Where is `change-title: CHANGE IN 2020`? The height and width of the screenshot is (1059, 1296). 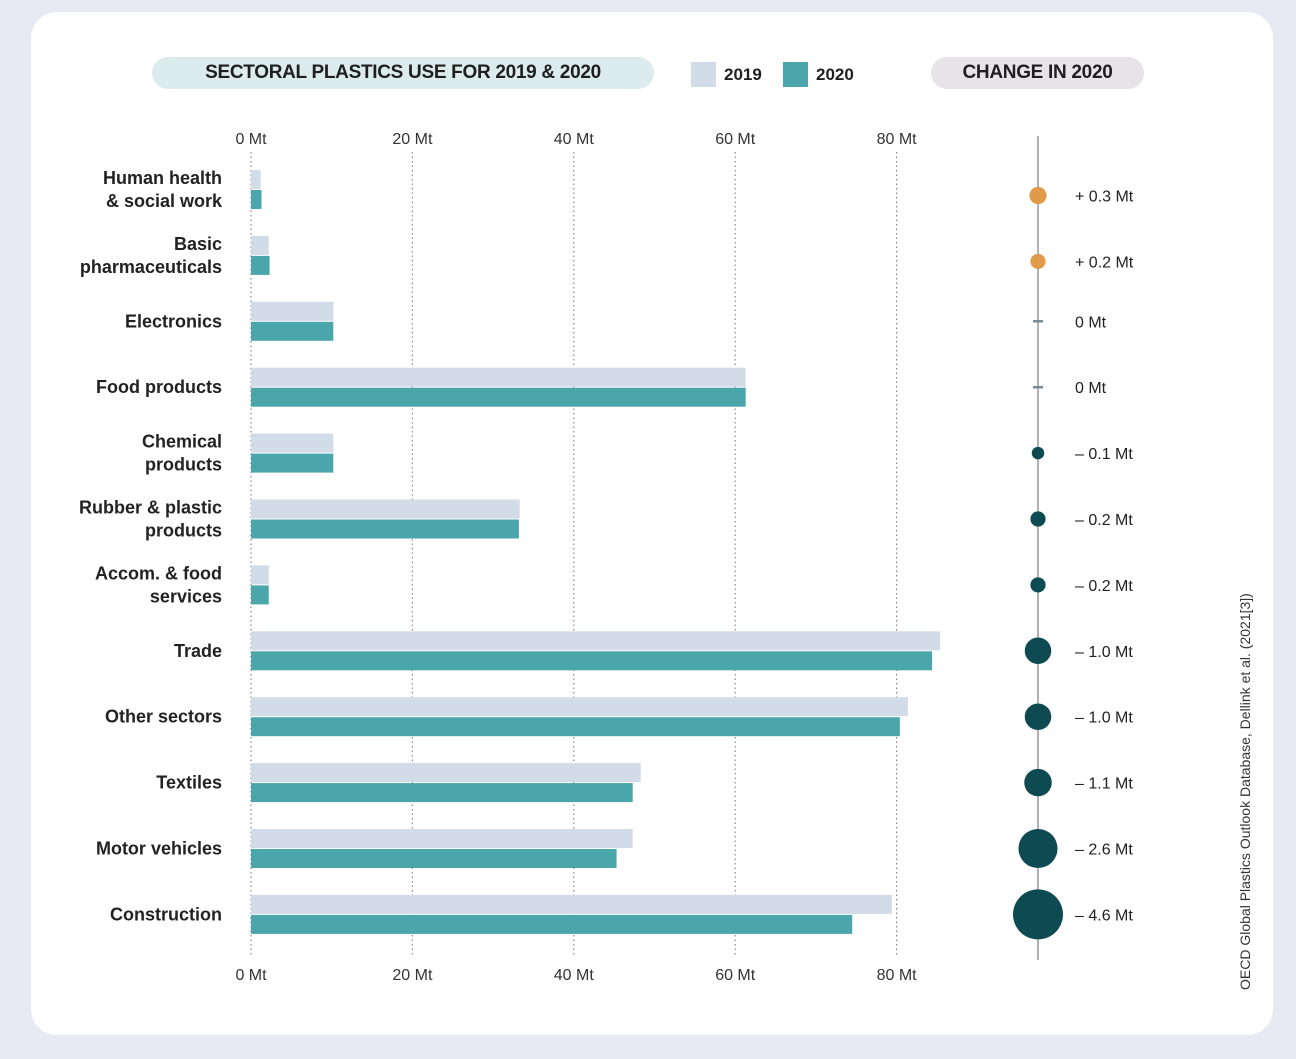
change-title: CHANGE IN 2020 is located at coordinates (1037, 73).